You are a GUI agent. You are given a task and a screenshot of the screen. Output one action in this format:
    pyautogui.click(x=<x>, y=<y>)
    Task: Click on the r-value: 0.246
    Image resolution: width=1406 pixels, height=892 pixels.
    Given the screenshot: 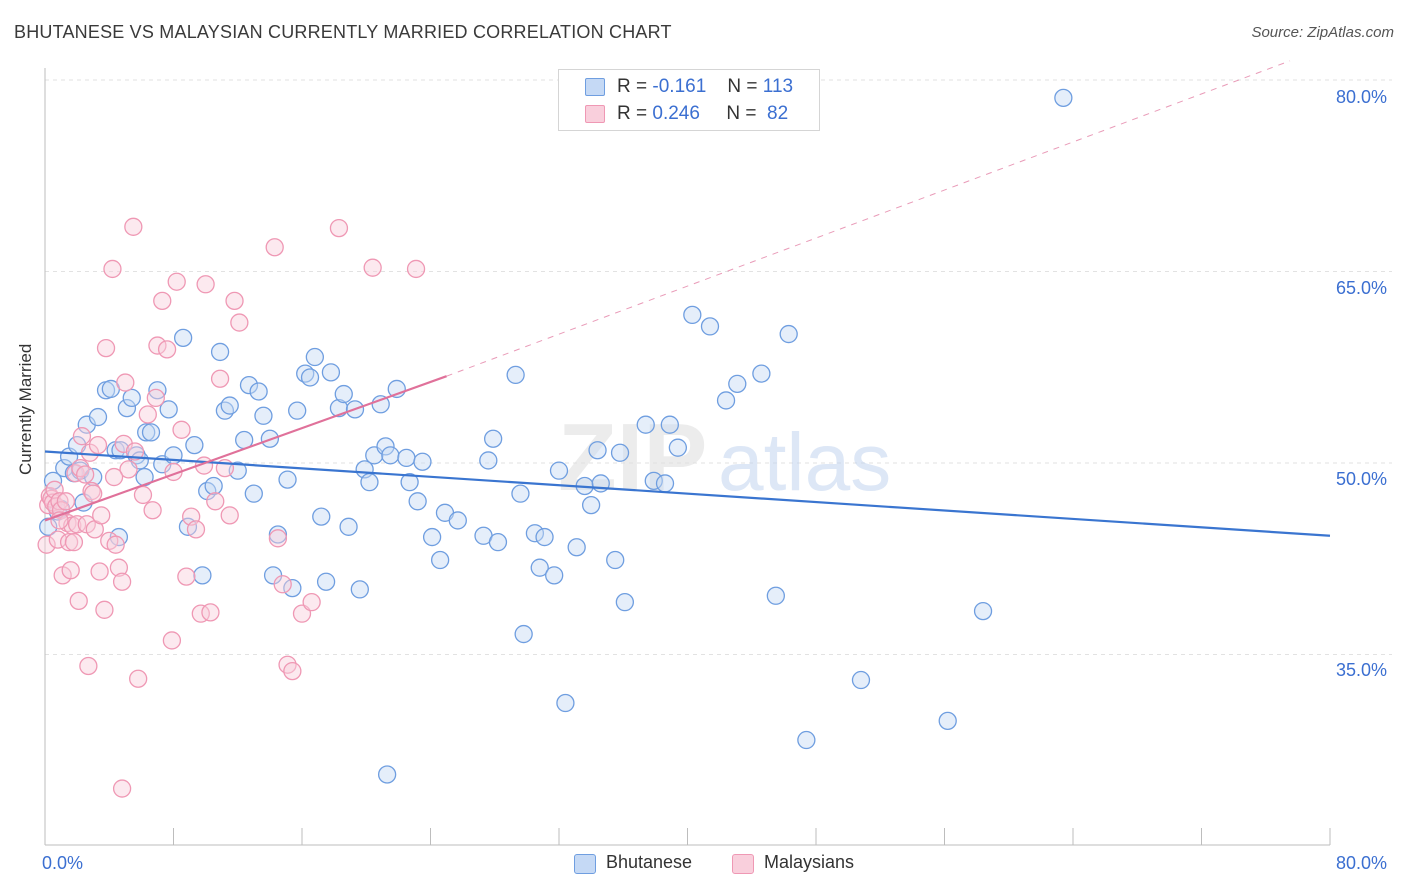 What is the action you would take?
    pyautogui.click(x=676, y=113)
    